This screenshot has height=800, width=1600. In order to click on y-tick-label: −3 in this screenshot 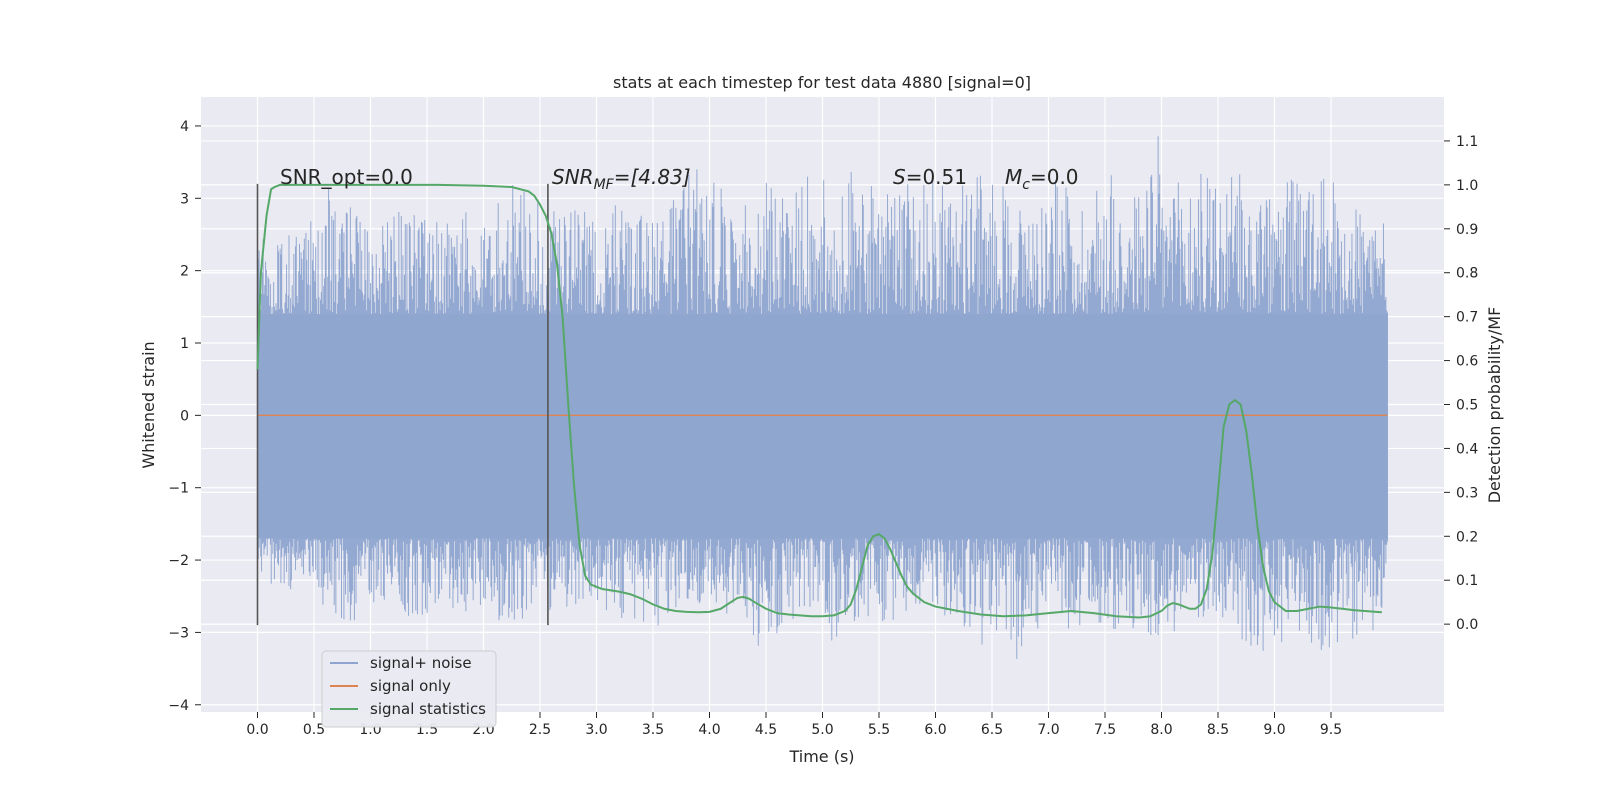, I will do `click(178, 633)`.